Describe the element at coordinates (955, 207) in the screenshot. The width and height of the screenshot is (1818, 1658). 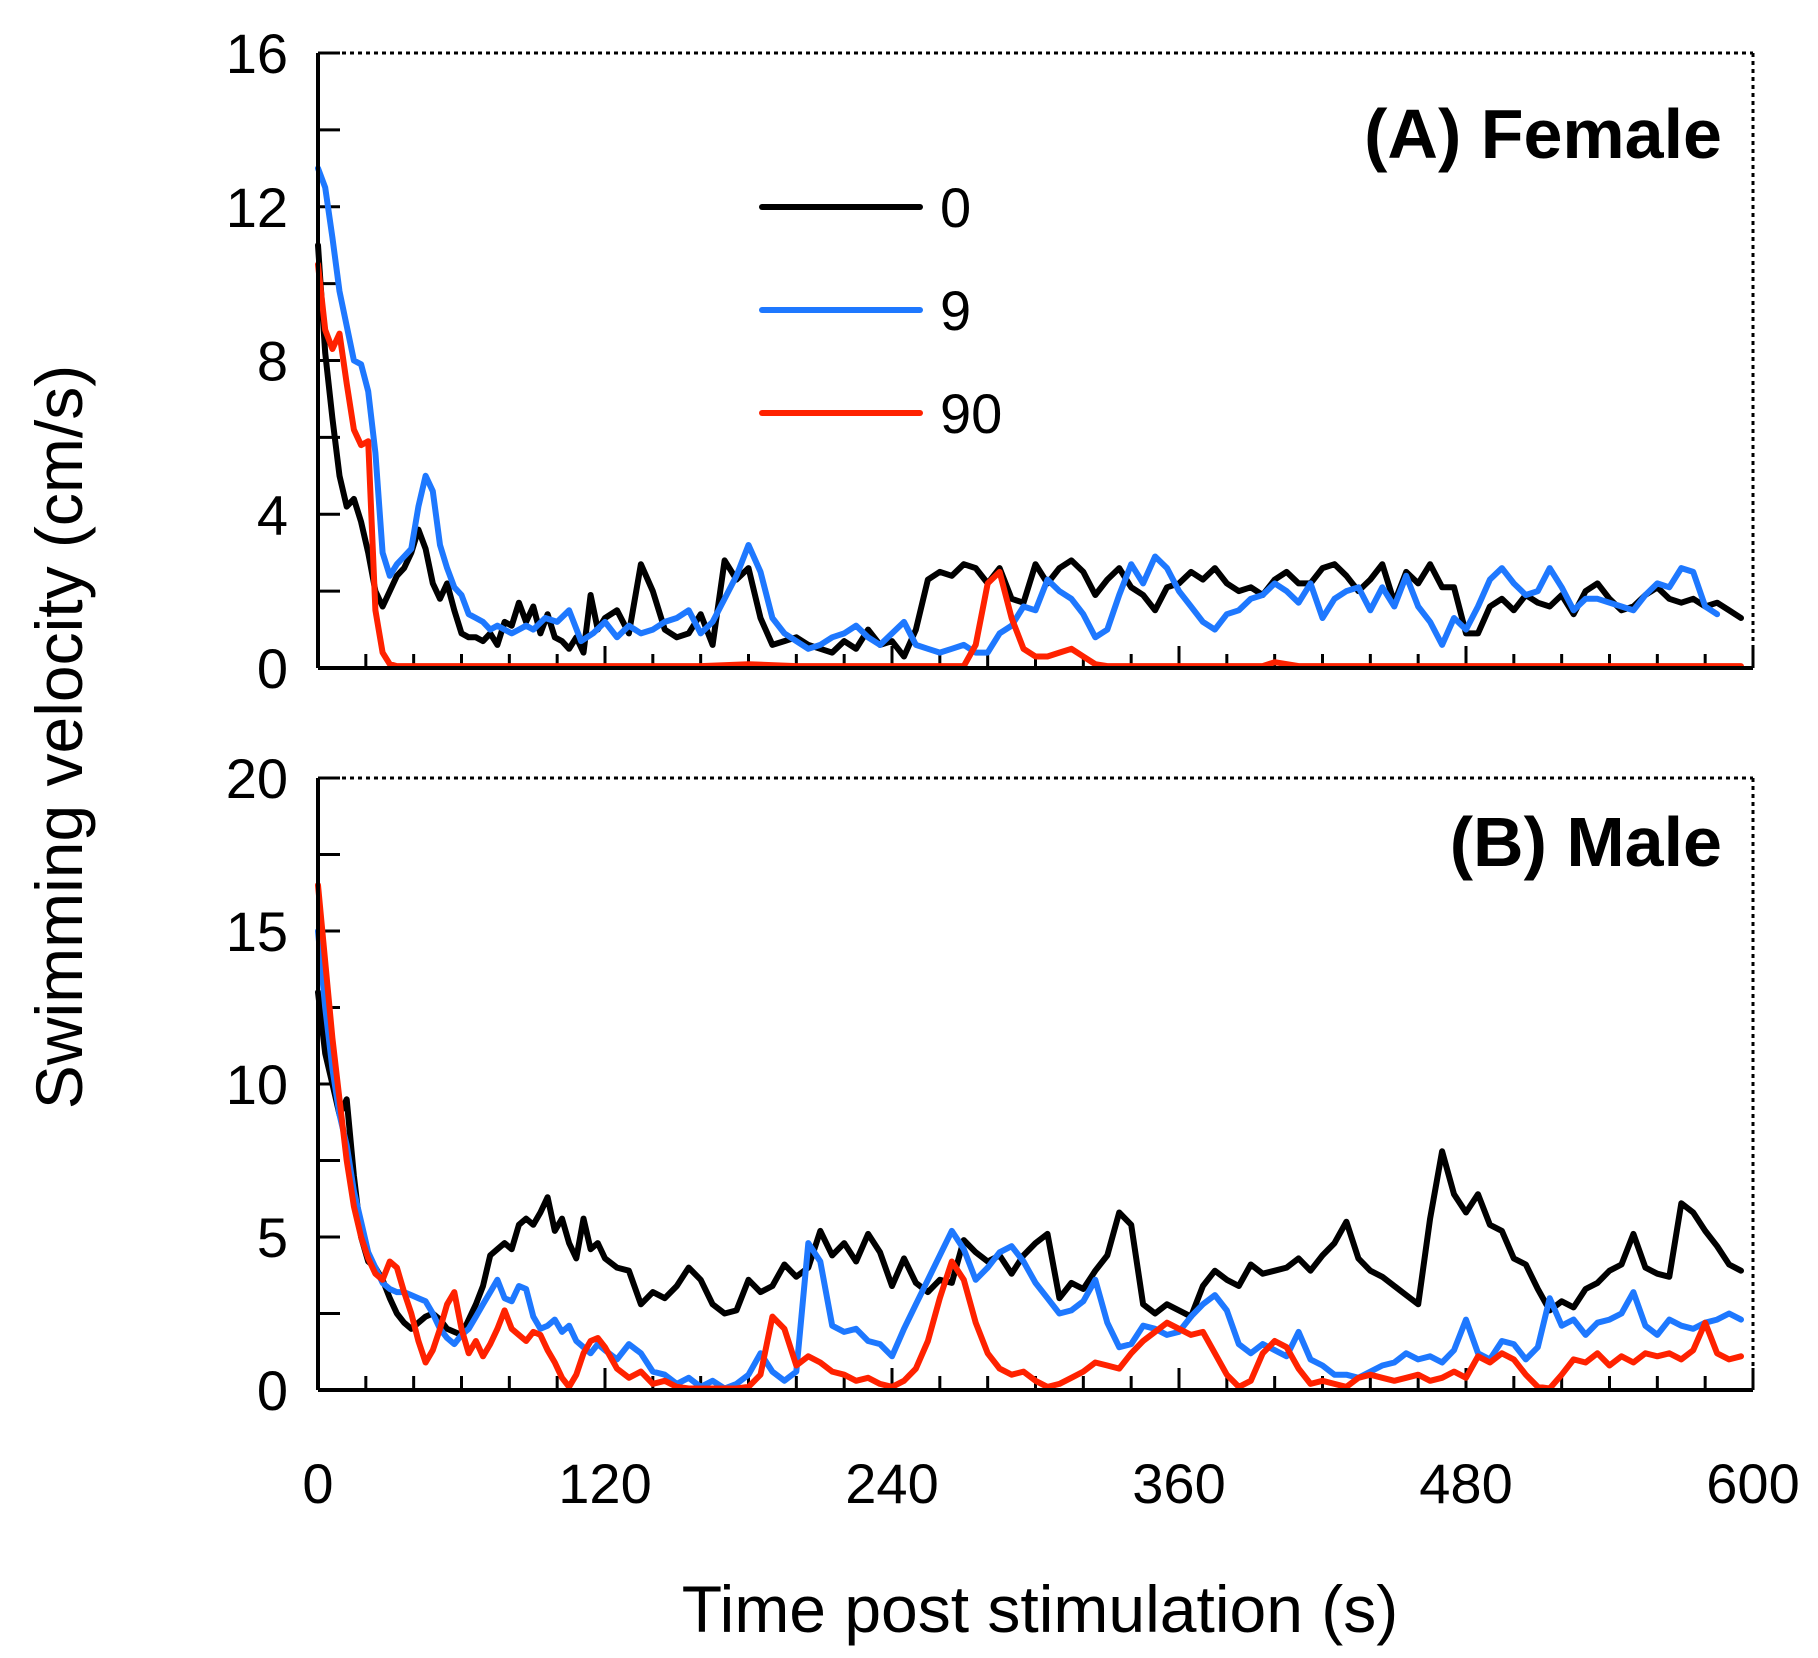
I see `legend-label-0: 0` at that location.